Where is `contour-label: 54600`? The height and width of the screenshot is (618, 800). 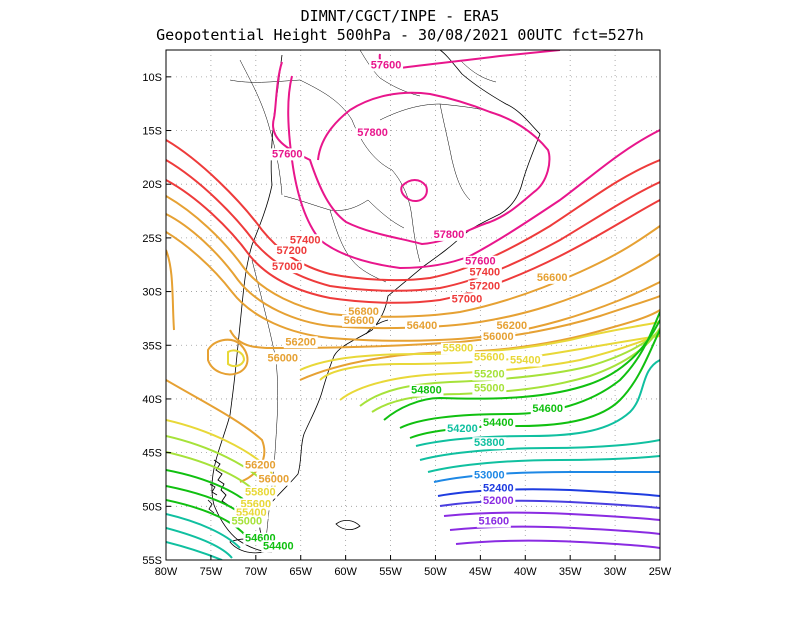
contour-label: 54600 is located at coordinates (547, 409).